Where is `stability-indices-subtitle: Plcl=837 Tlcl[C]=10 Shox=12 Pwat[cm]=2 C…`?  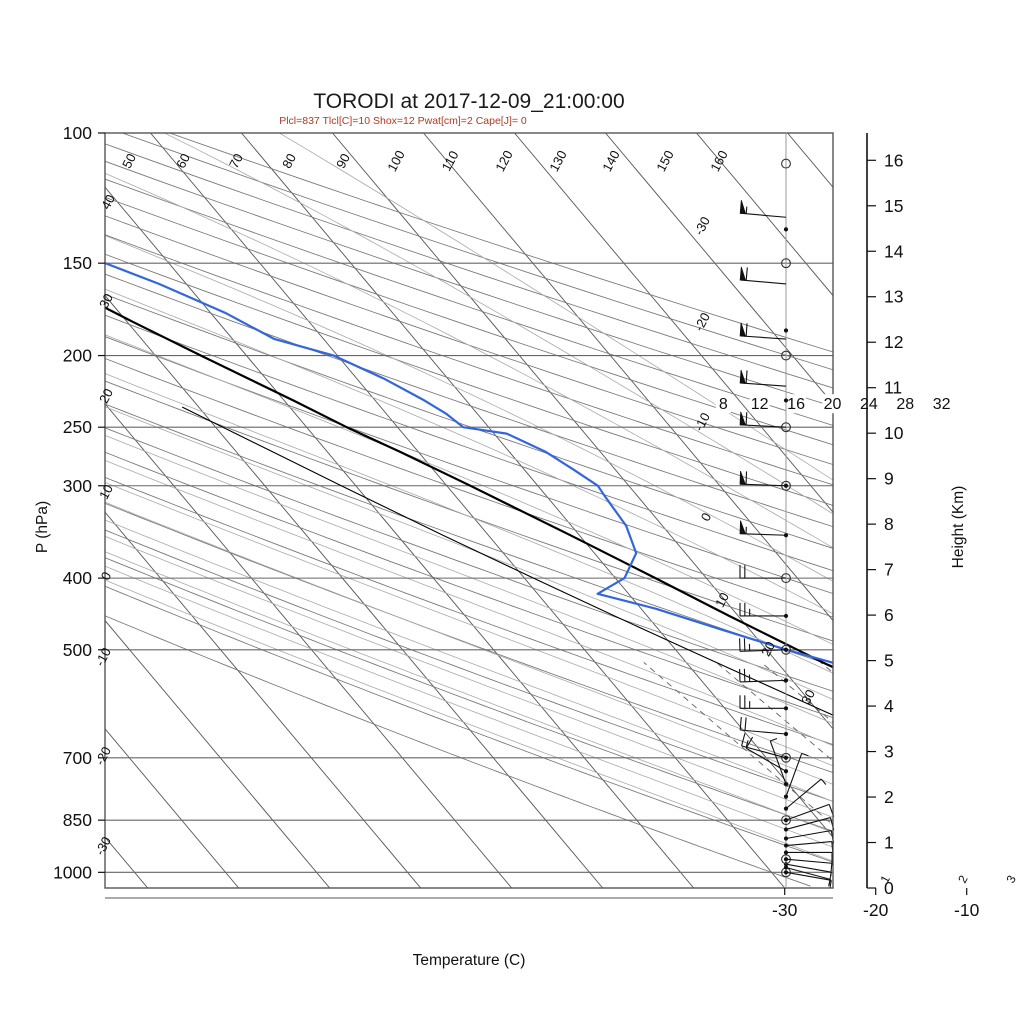 stability-indices-subtitle: Plcl=837 Tlcl[C]=10 Shox=12 Pwat[cm]=2 C… is located at coordinates (403, 121).